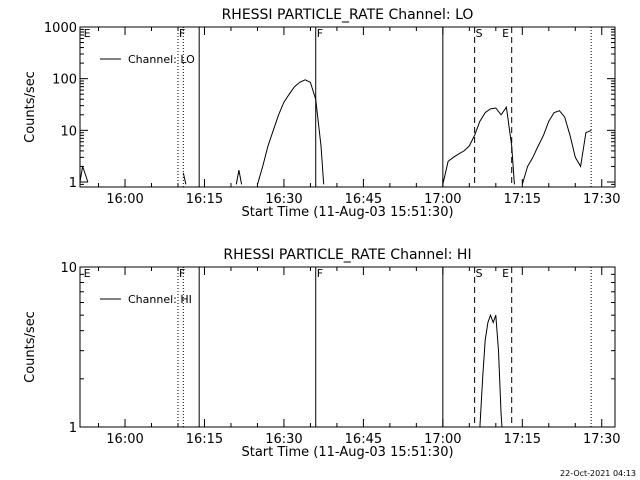 The height and width of the screenshot is (480, 640). I want to click on chart-title: RHESSI PARTICLE_RATE Channel: LO, so click(348, 15).